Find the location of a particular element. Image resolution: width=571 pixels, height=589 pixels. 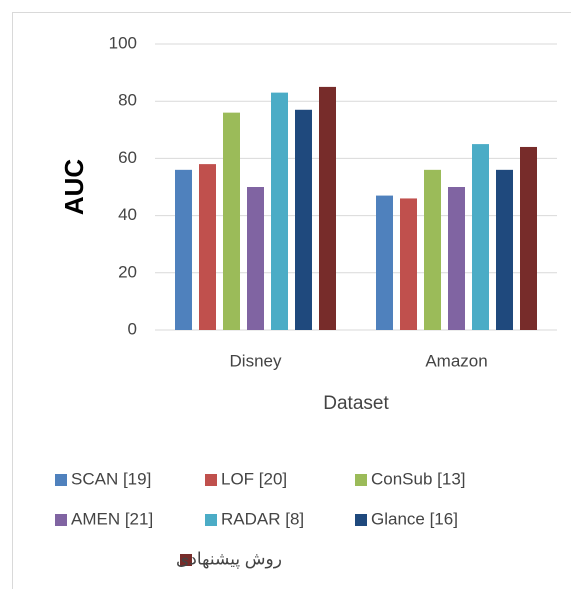

y-tick-label: 0 is located at coordinates (132, 328).